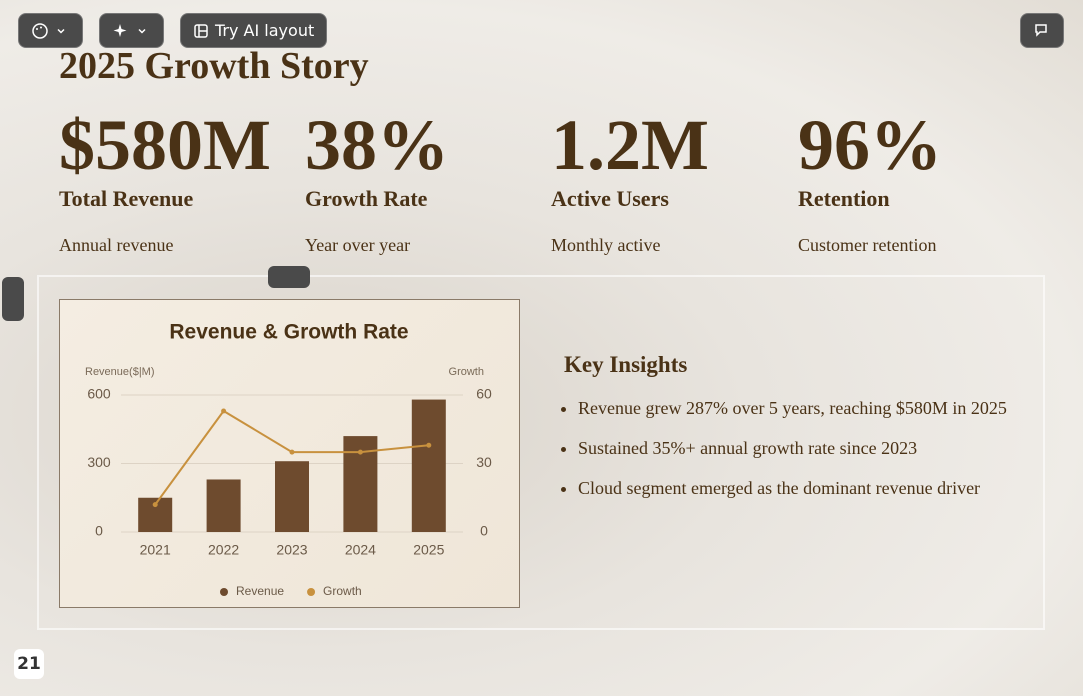 The width and height of the screenshot is (1083, 696). What do you see at coordinates (428, 549) in the screenshot?
I see `x-tick-label: 2025` at bounding box center [428, 549].